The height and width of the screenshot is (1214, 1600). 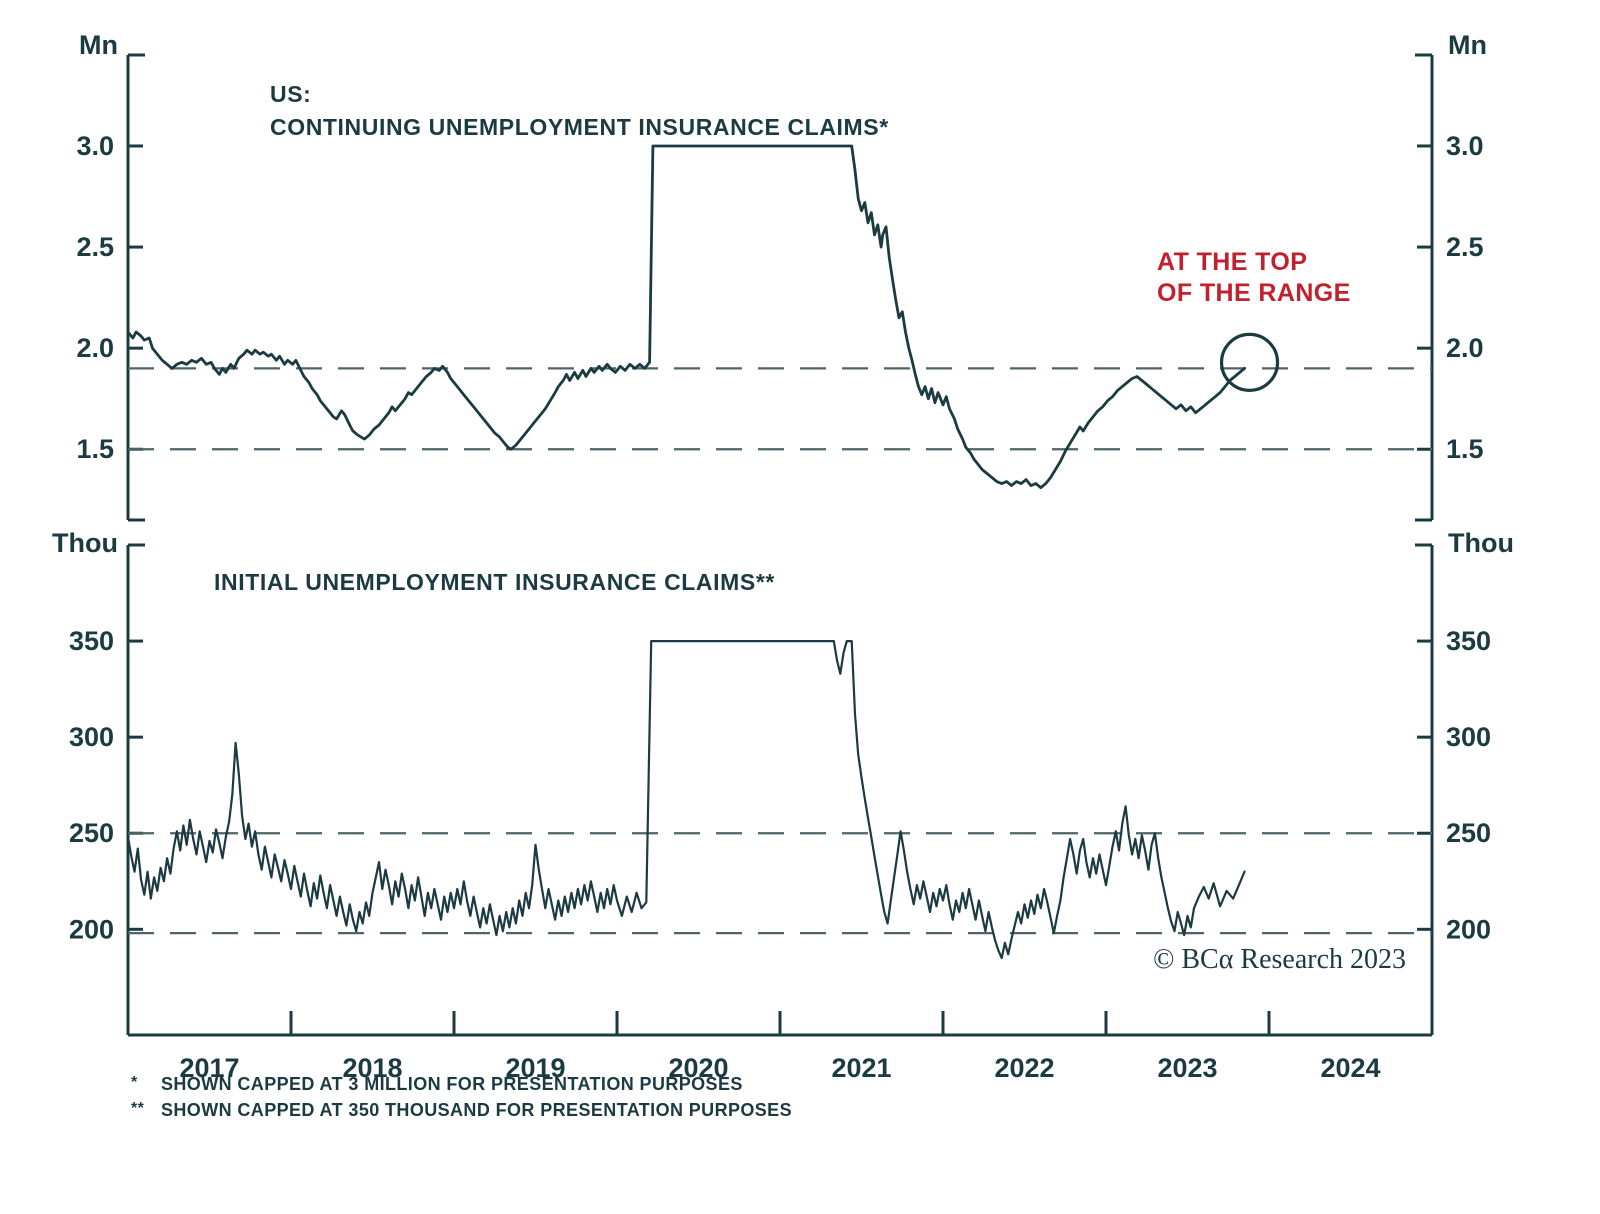 I want to click on footnote-2-marker: **, so click(x=138, y=1108).